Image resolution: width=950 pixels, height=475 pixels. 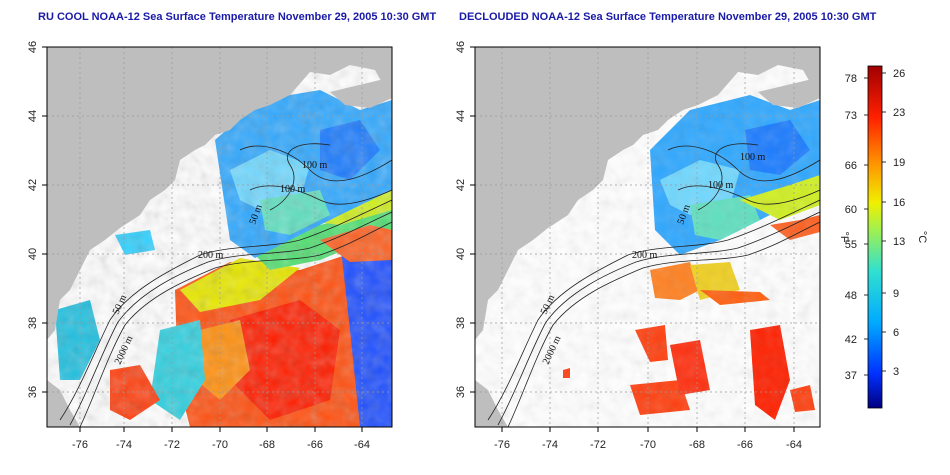 I want to click on fahrenheit-tick: 73, so click(x=851, y=116).